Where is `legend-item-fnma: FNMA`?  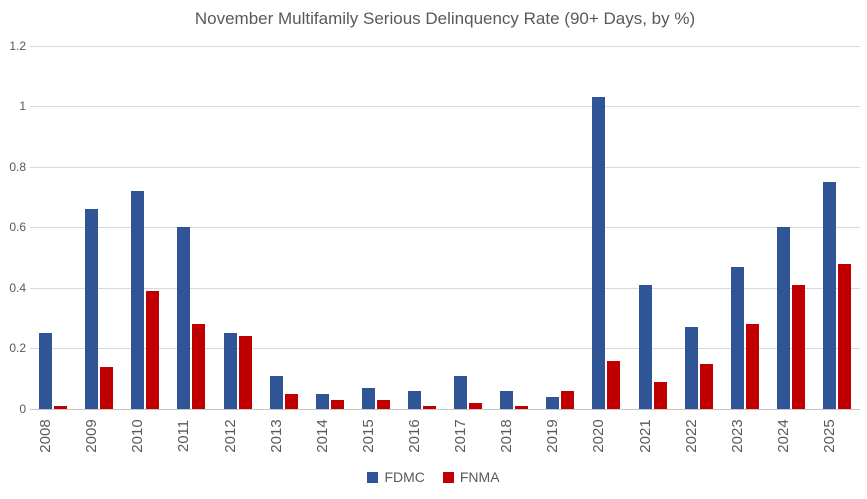
legend-item-fnma: FNMA is located at coordinates (471, 477).